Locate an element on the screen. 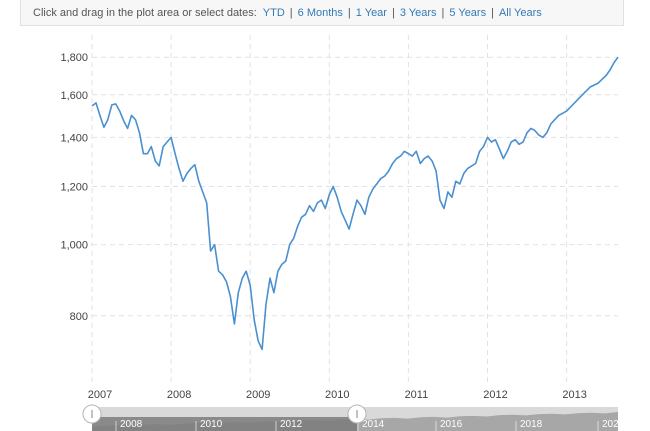  range-option-ytd: YTD is located at coordinates (273, 13).